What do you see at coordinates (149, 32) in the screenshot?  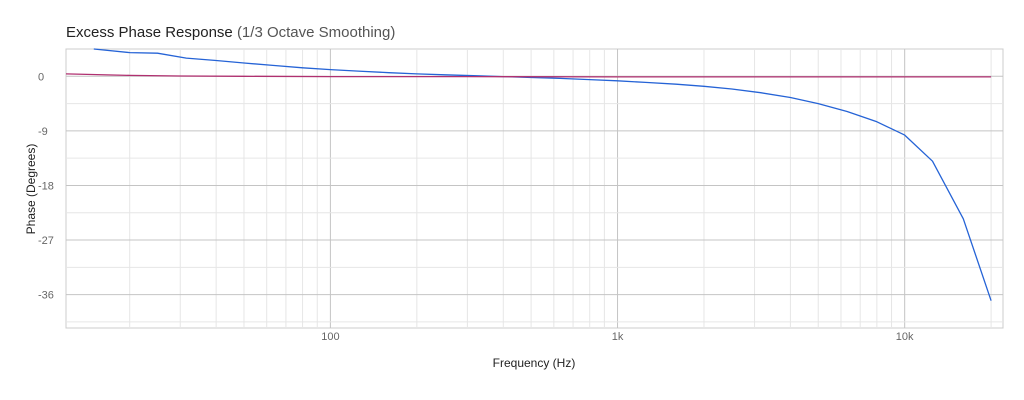 I see `chart-title-main: Excess Phase Response` at bounding box center [149, 32].